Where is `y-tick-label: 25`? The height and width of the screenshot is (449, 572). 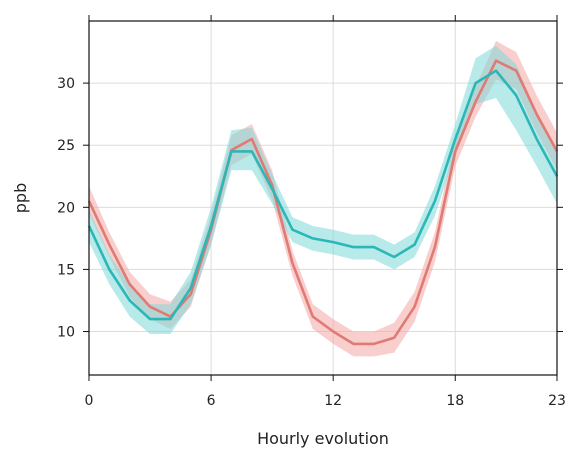 y-tick-label: 25 is located at coordinates (66, 146).